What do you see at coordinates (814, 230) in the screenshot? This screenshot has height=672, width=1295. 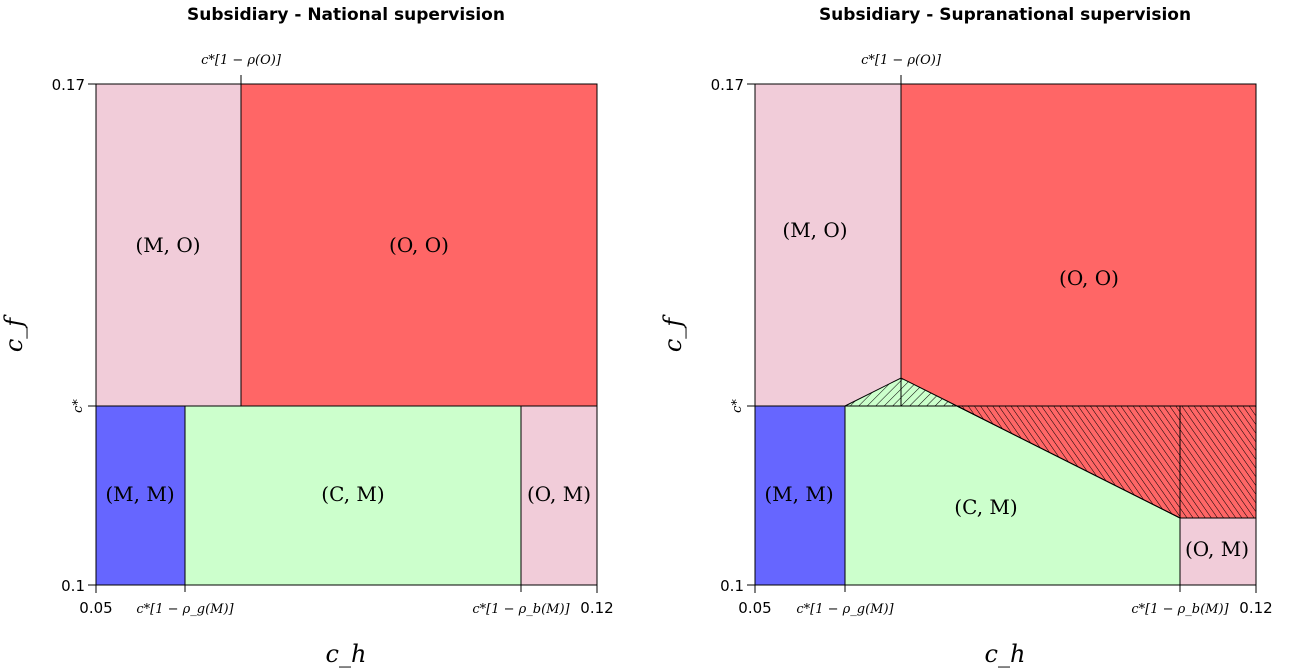 I see `right-region-label-mo: (M, O)` at bounding box center [814, 230].